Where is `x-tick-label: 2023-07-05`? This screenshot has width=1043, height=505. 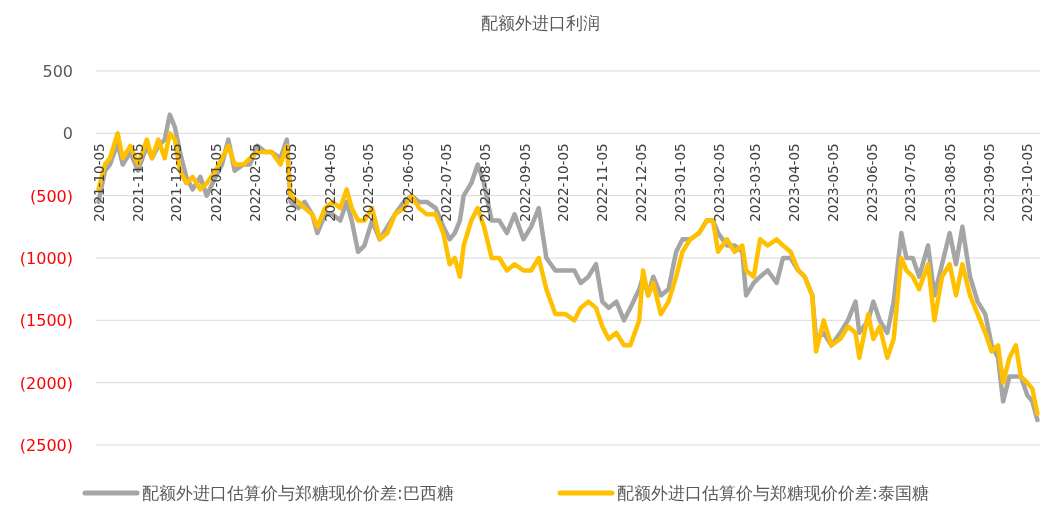
x-tick-label: 2023-07-05 is located at coordinates (910, 182).